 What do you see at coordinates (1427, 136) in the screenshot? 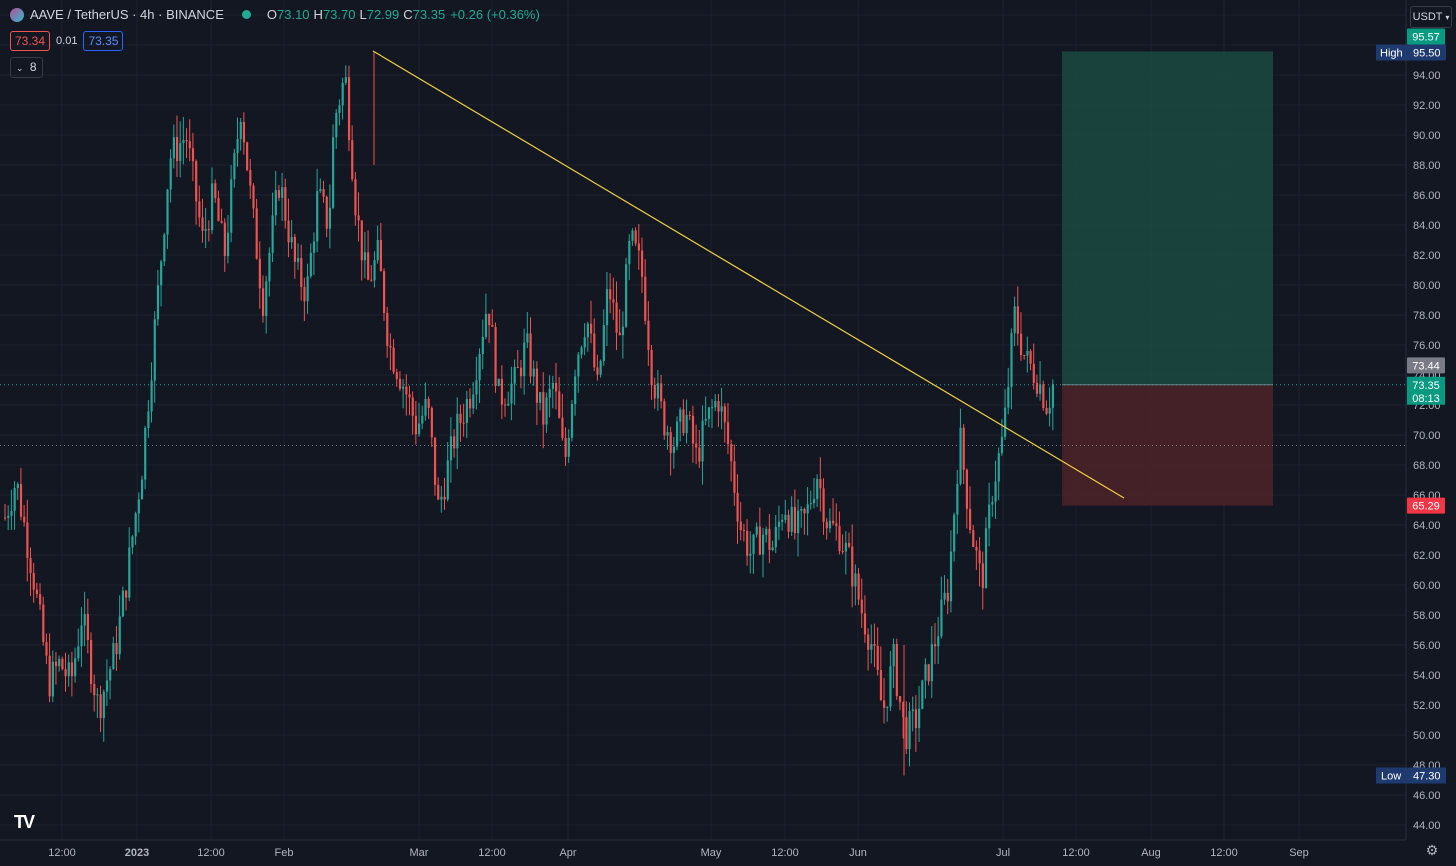
I see `price-tick-label: 90.00` at bounding box center [1427, 136].